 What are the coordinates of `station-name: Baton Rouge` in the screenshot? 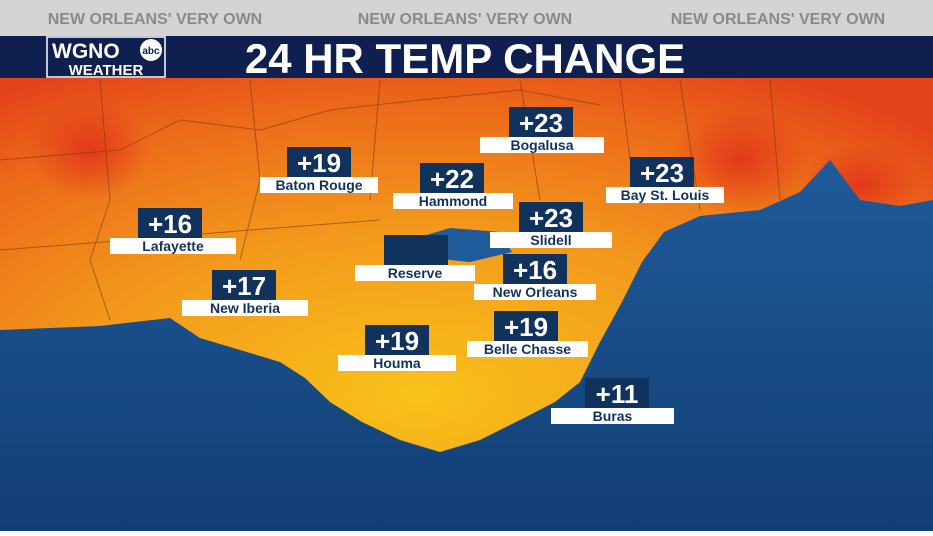 It's located at (318, 185).